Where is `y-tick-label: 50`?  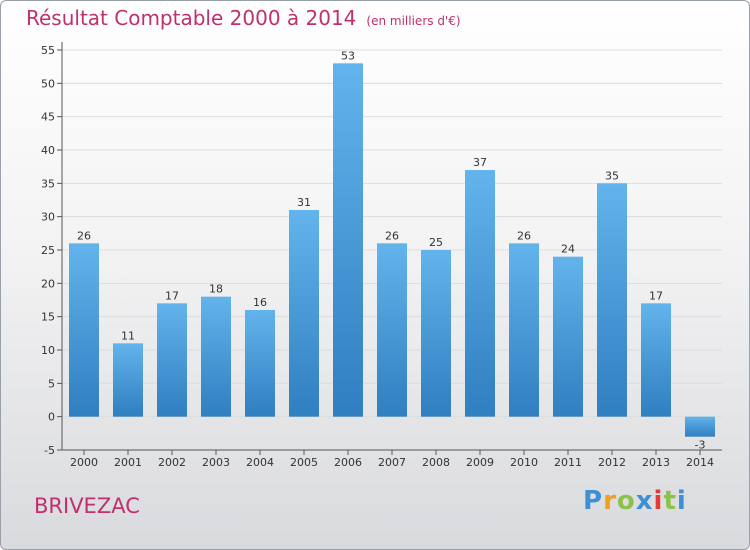
y-tick-label: 50 is located at coordinates (48, 83).